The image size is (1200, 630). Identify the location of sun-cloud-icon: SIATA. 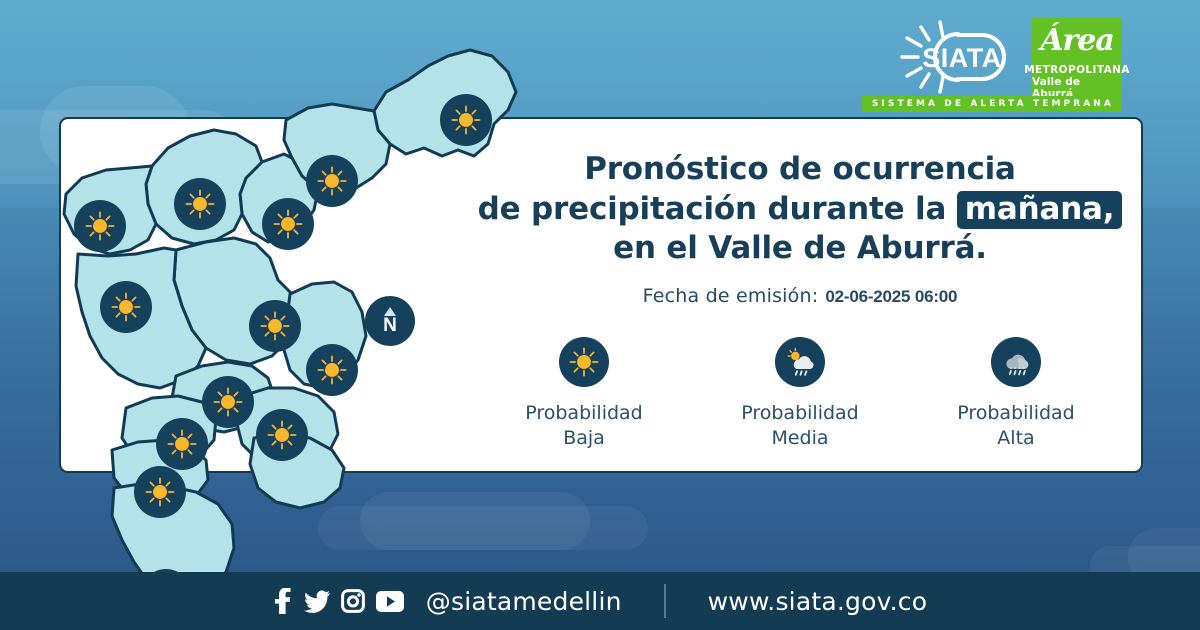
(953, 57).